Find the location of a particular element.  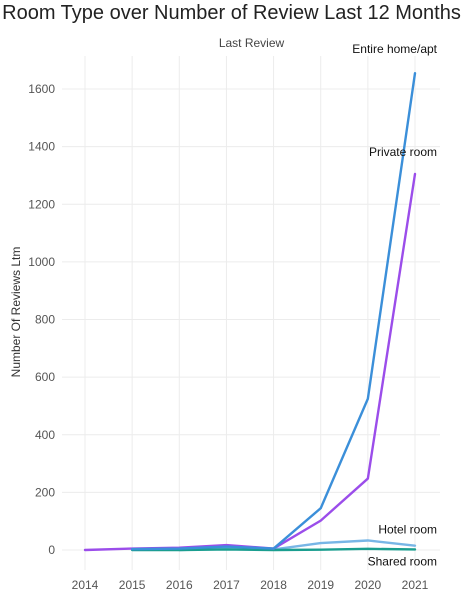

x-tick-label: 2020 is located at coordinates (368, 585).